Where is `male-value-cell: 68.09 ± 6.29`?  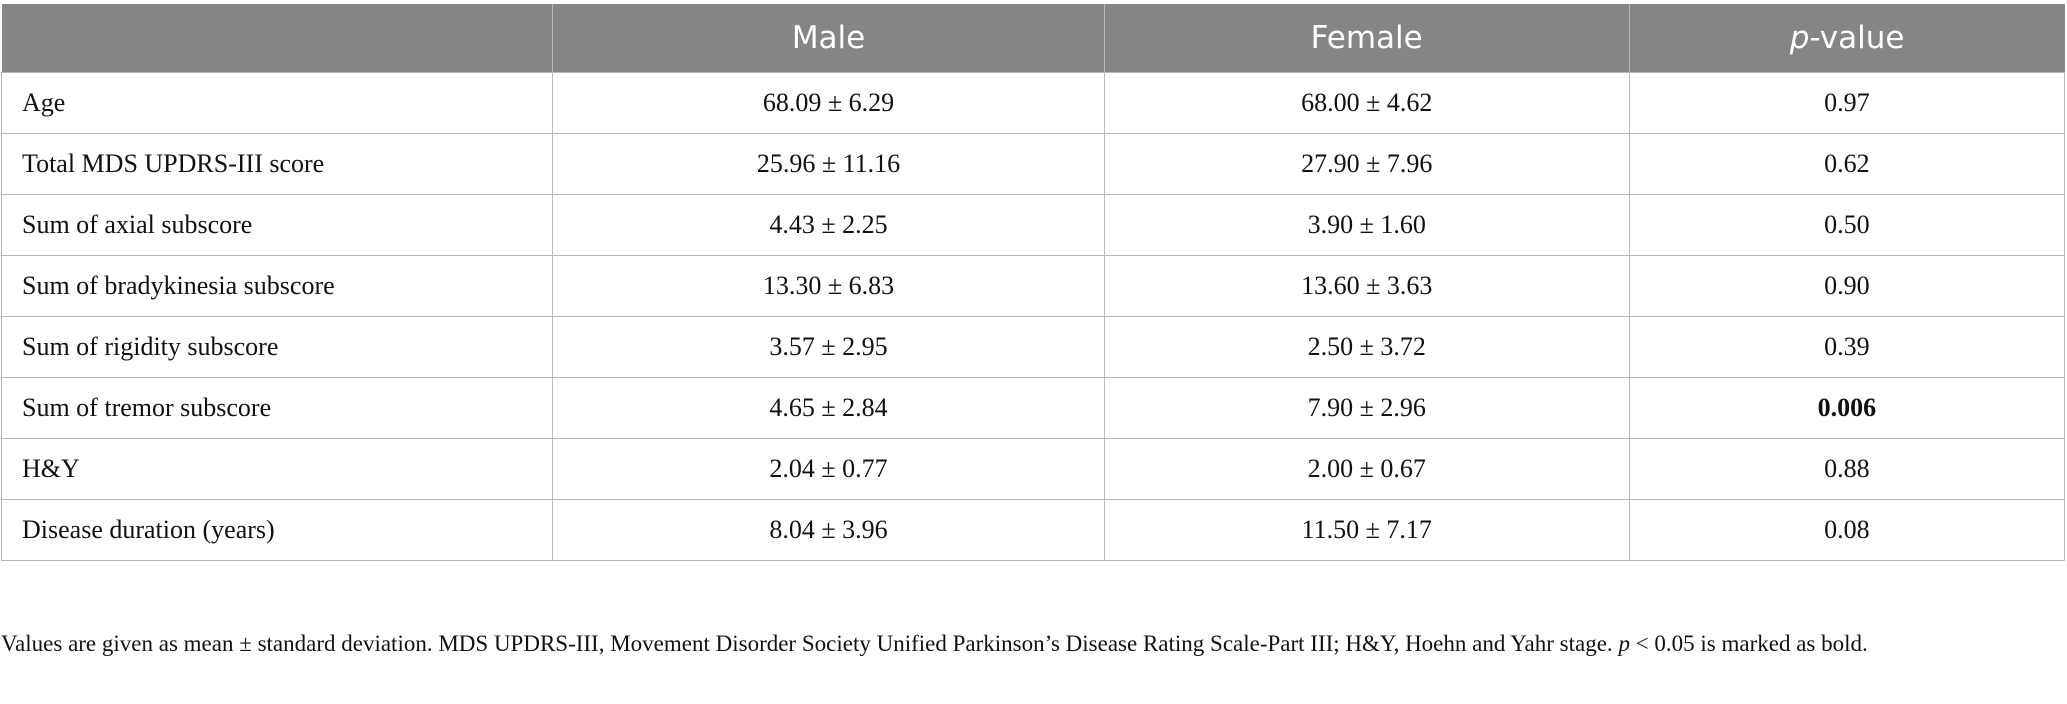
male-value-cell: 68.09 ± 6.29 is located at coordinates (828, 103).